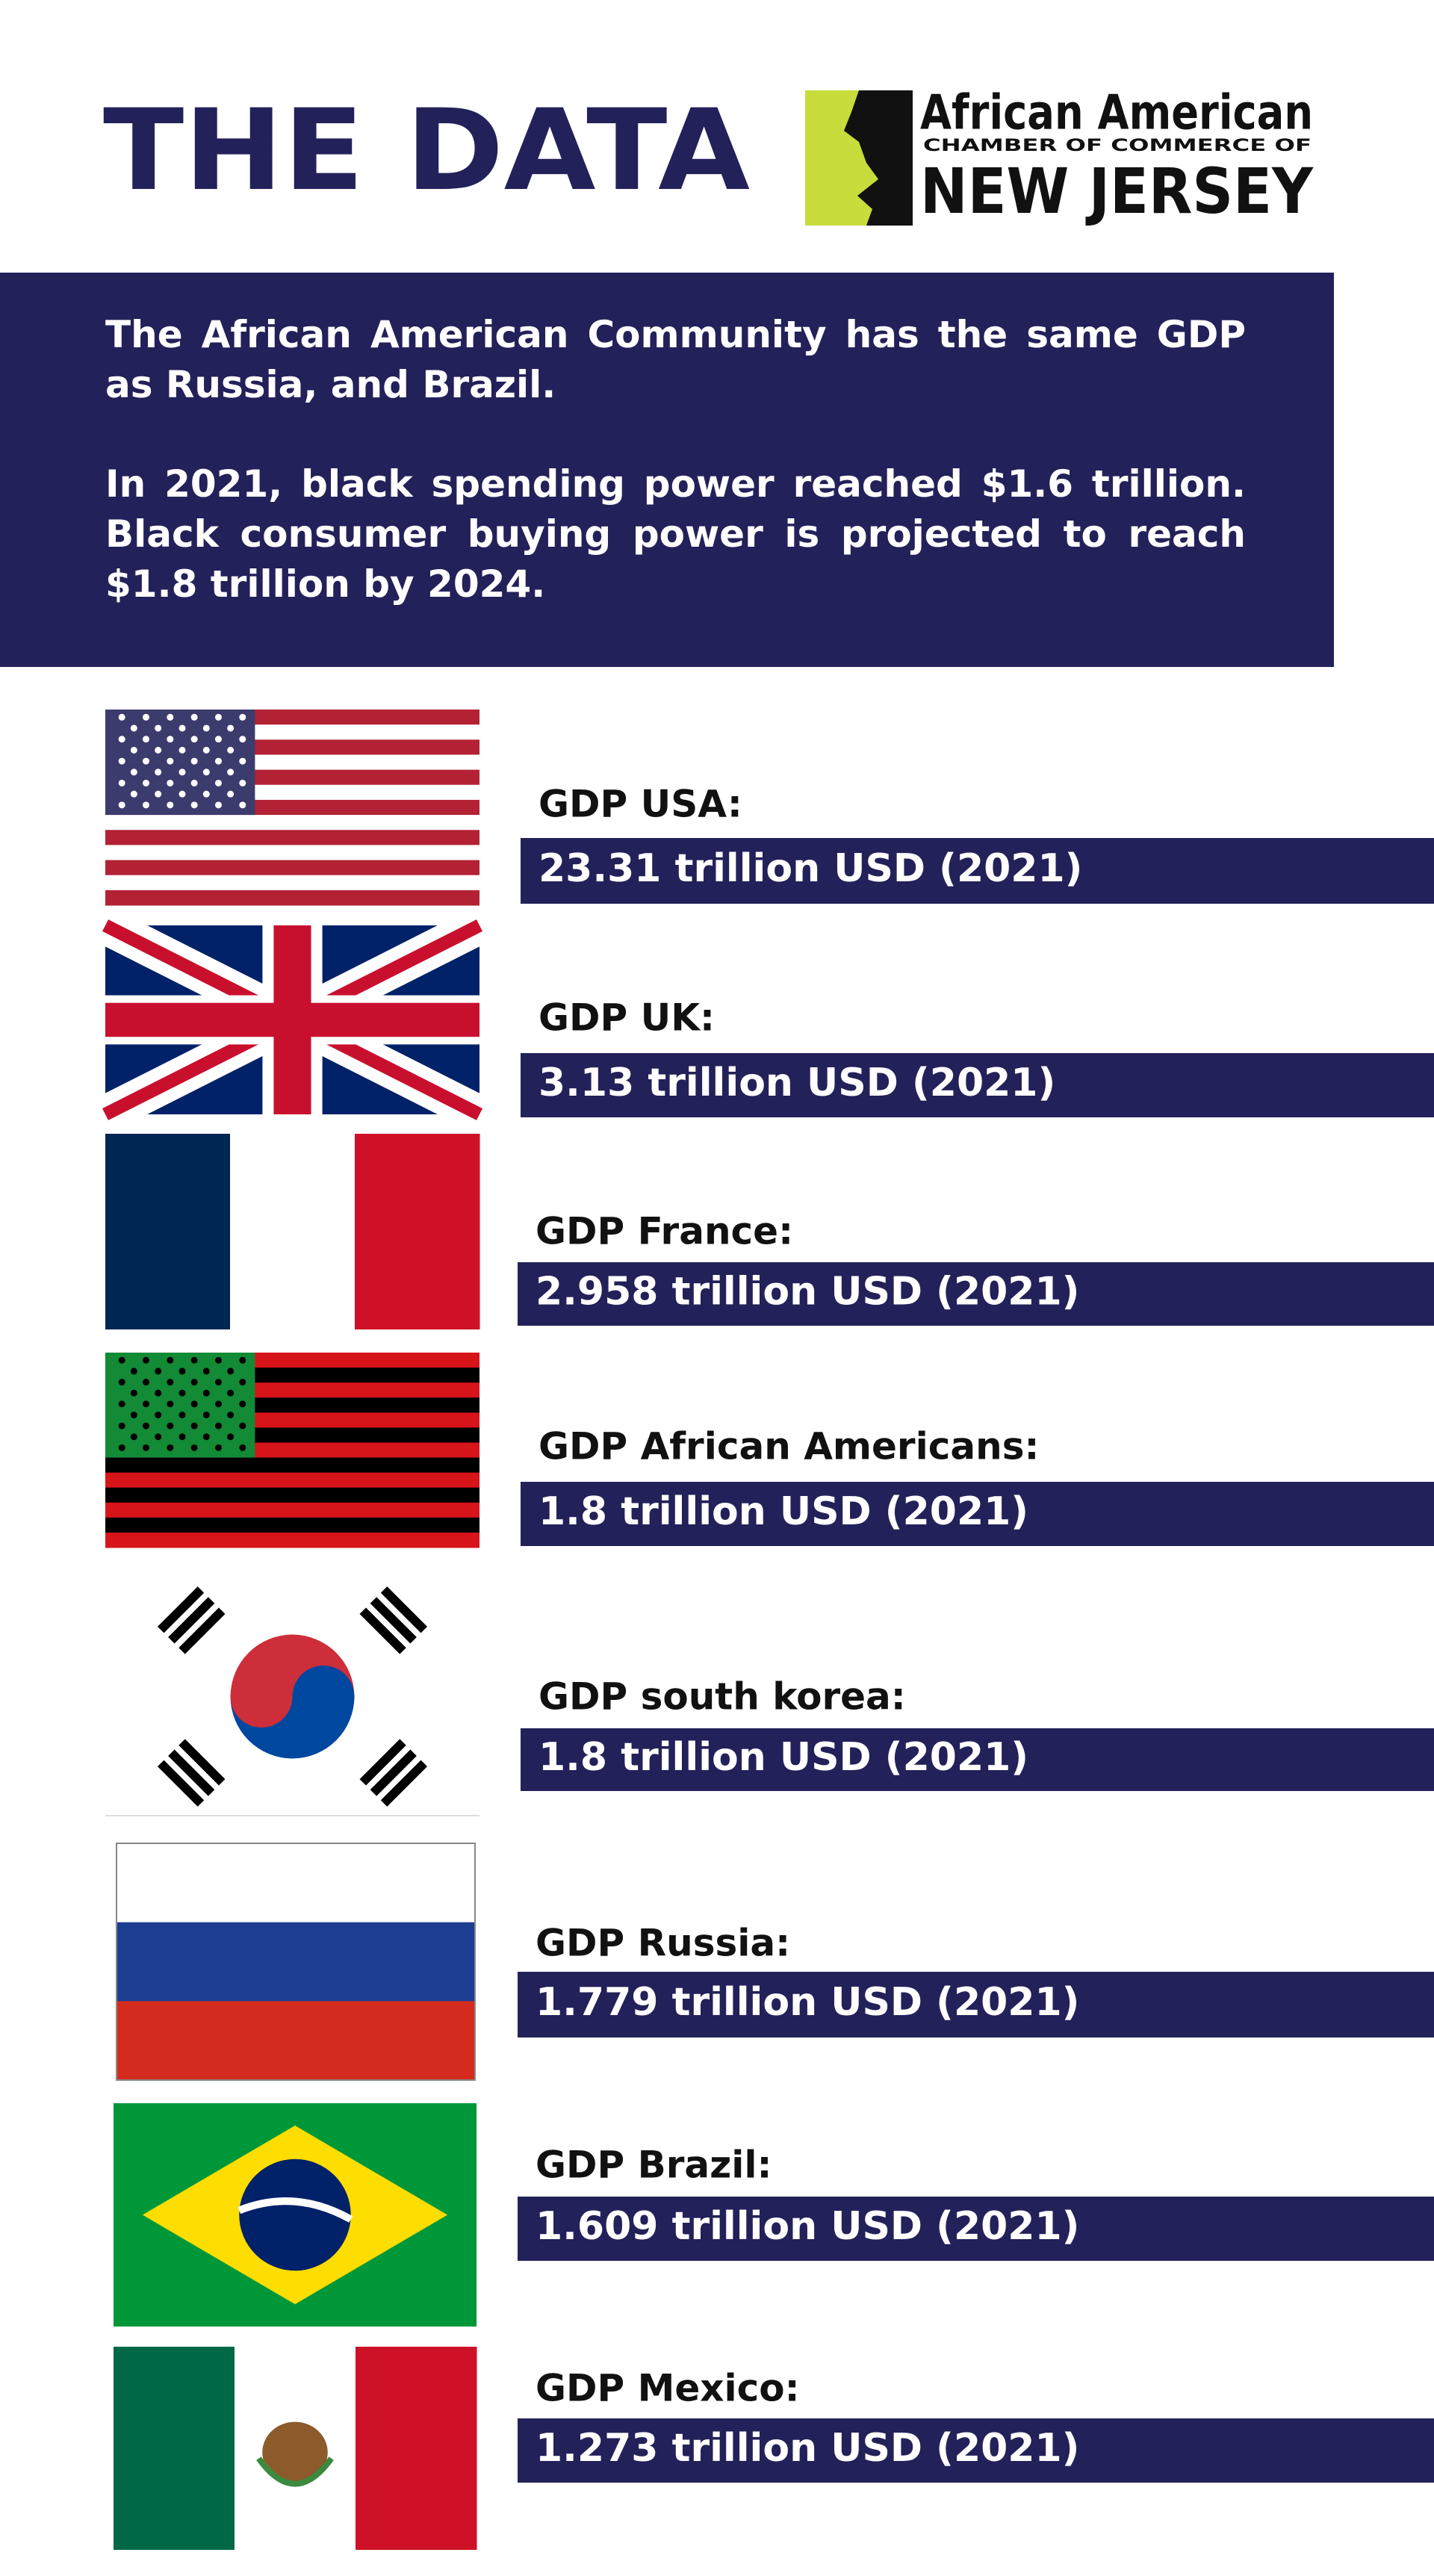 Image resolution: width=1434 pixels, height=2576 pixels. What do you see at coordinates (807, 2003) in the screenshot?
I see `item-value: 1.779 trillion USD (2021)` at bounding box center [807, 2003].